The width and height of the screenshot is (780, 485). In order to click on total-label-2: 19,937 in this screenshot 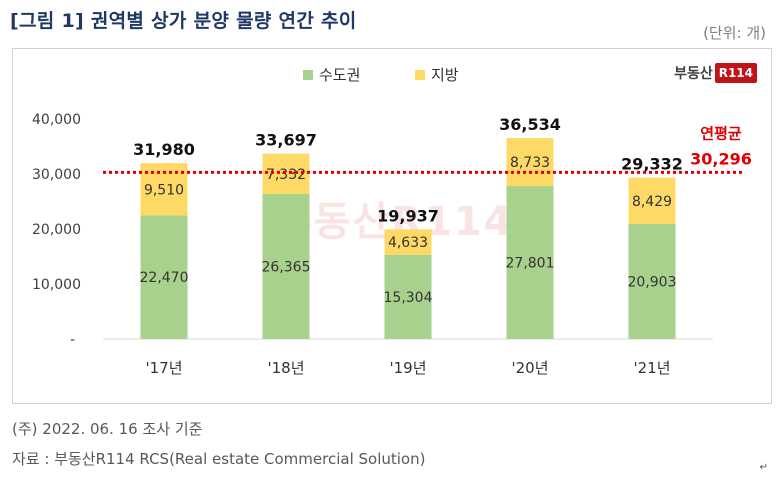, I will do `click(408, 215)`.